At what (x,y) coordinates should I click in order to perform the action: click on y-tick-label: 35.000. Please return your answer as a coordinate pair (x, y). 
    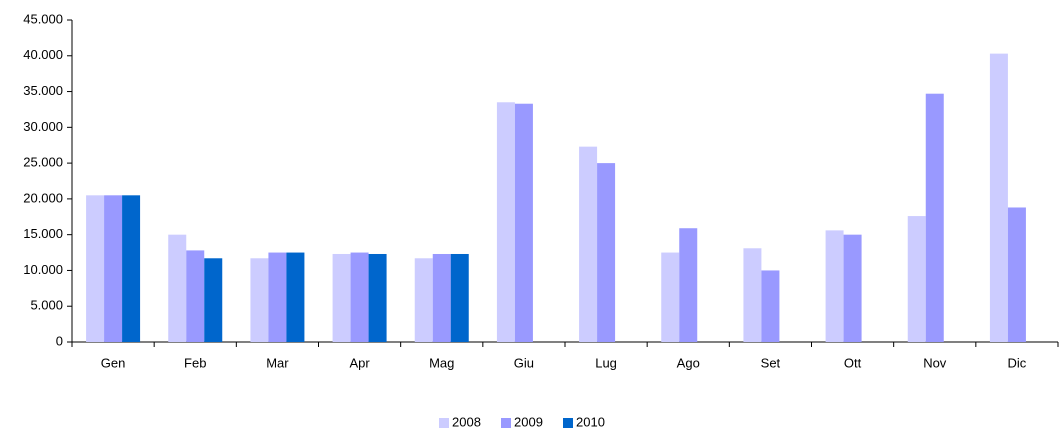
    Looking at the image, I should click on (43, 90).